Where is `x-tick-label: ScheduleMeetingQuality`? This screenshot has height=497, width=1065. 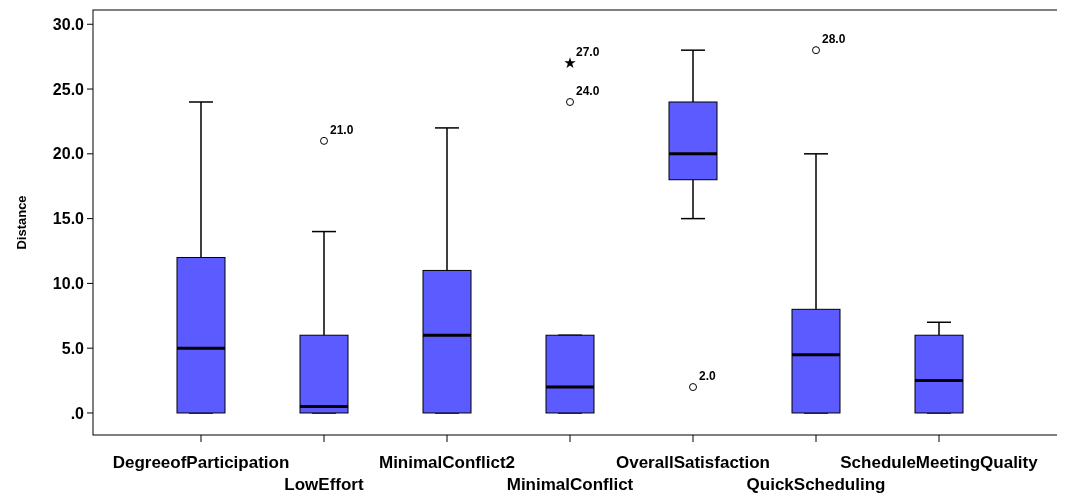 x-tick-label: ScheduleMeetingQuality is located at coordinates (939, 462).